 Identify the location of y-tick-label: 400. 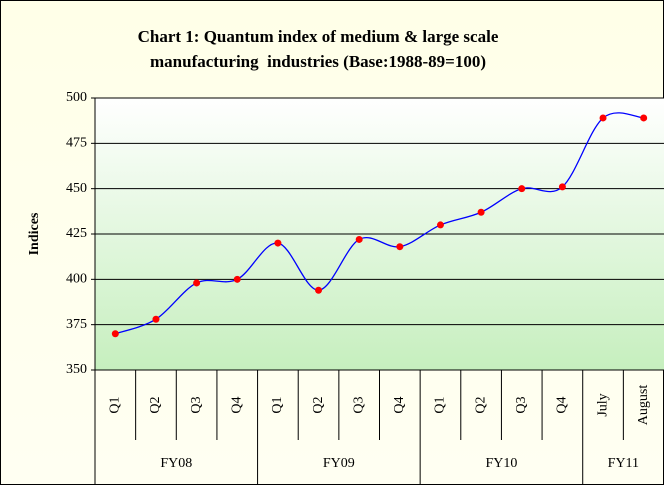
(76, 279).